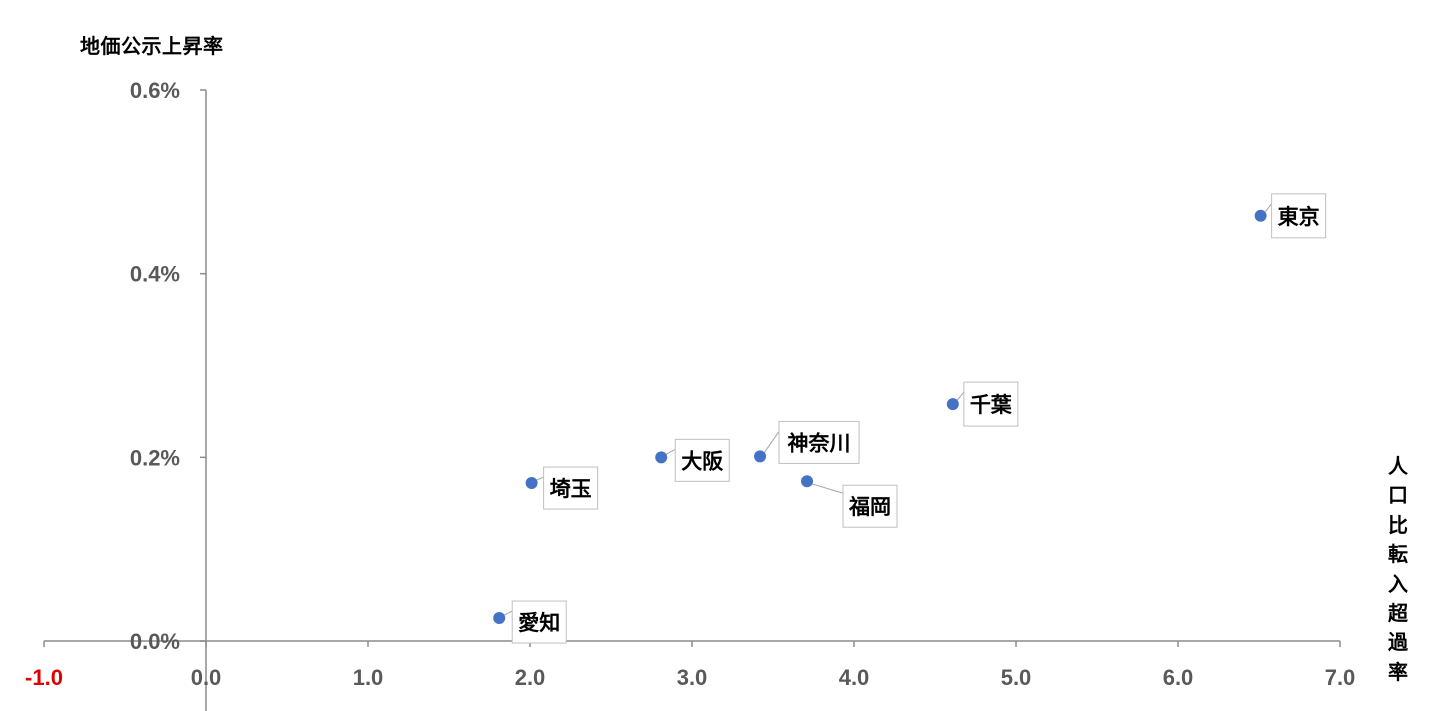 This screenshot has width=1452, height=711. I want to click on y-tick-label: 0.0%, so click(155, 641).